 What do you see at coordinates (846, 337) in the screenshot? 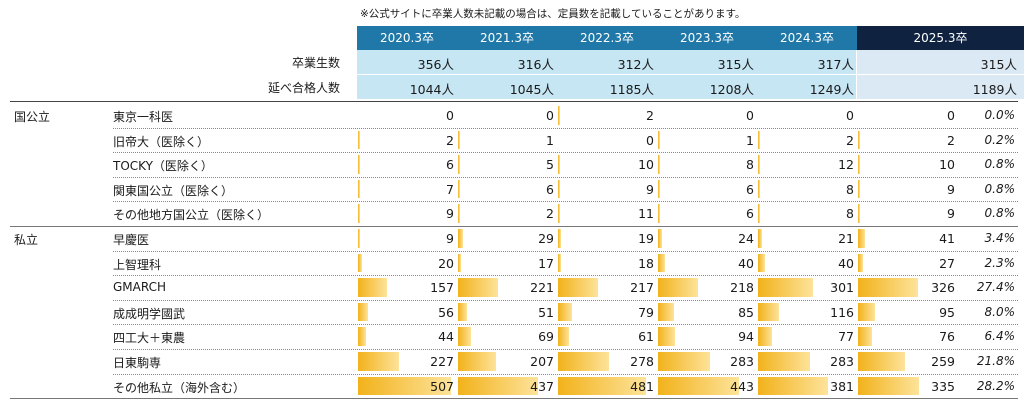
I see `row-value: 77` at bounding box center [846, 337].